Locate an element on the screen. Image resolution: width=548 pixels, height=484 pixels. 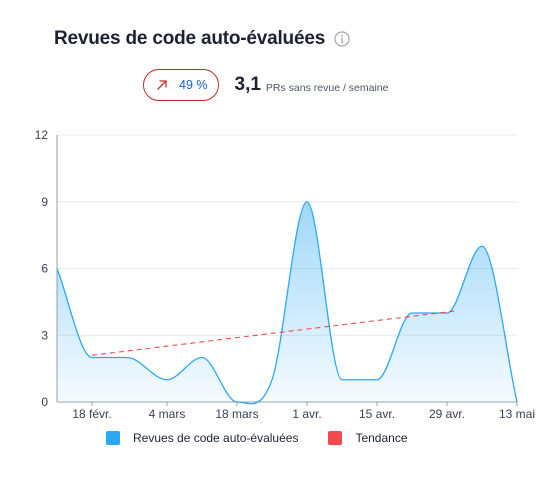
y-tick-label: 6 is located at coordinates (44, 269).